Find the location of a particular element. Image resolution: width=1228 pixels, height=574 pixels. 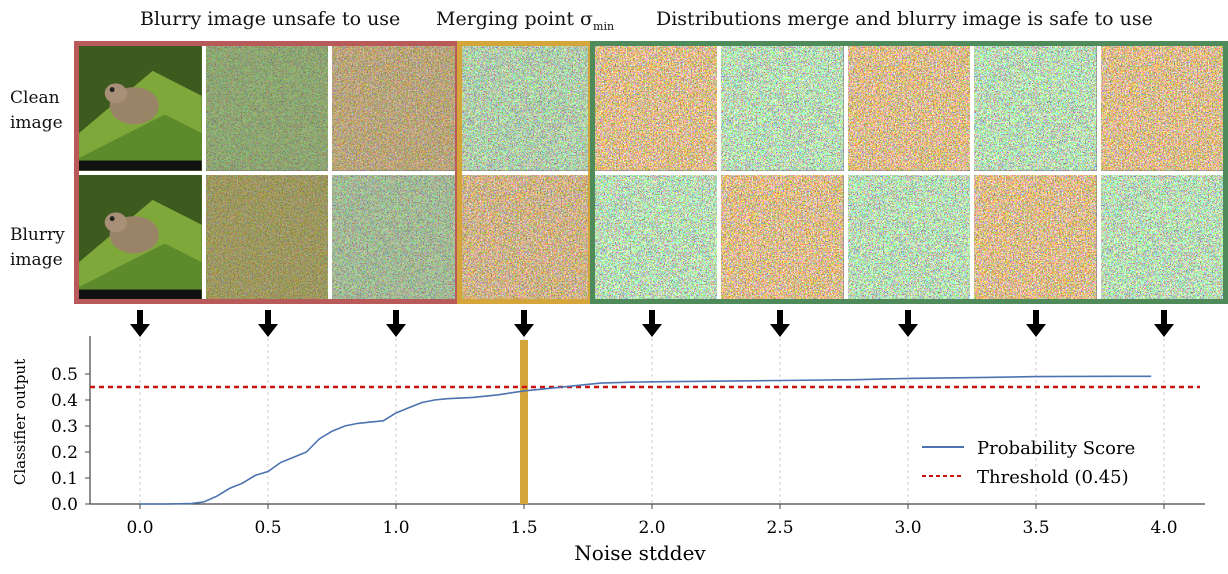

legend-label-threshold: Threshold (0.45) is located at coordinates (1053, 477).